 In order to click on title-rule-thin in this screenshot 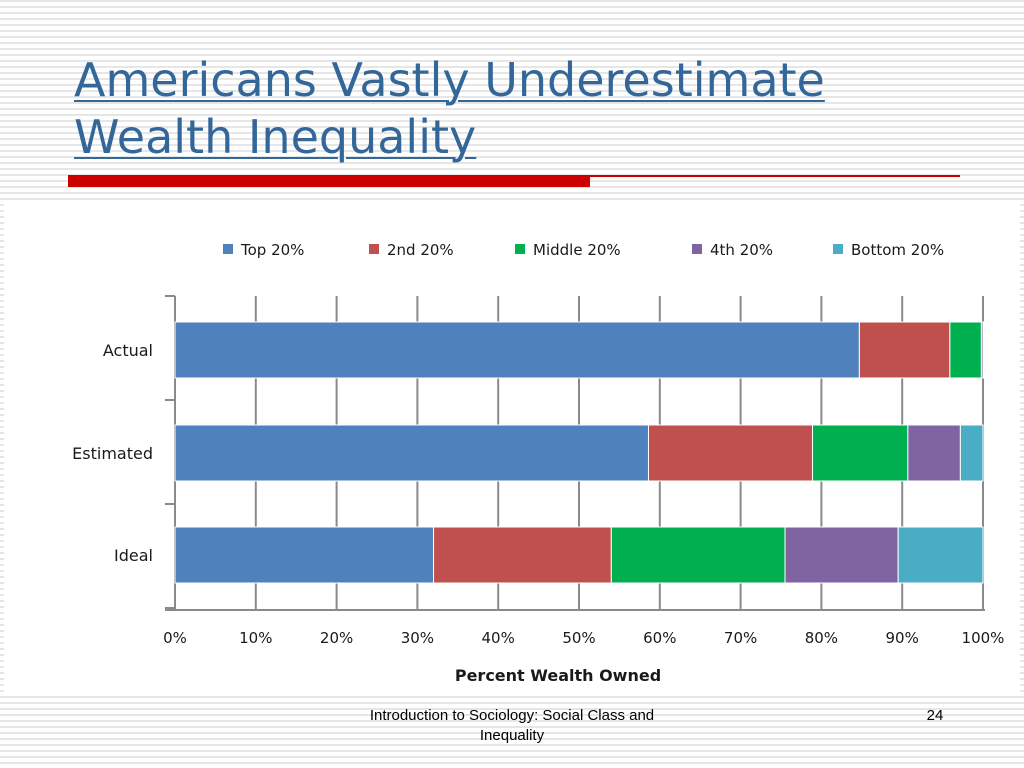, I will do `click(775, 176)`.